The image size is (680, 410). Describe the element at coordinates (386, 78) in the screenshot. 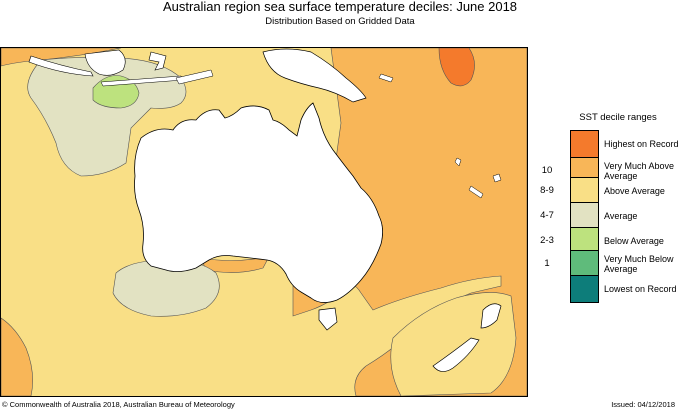

I see `land-solomon` at that location.